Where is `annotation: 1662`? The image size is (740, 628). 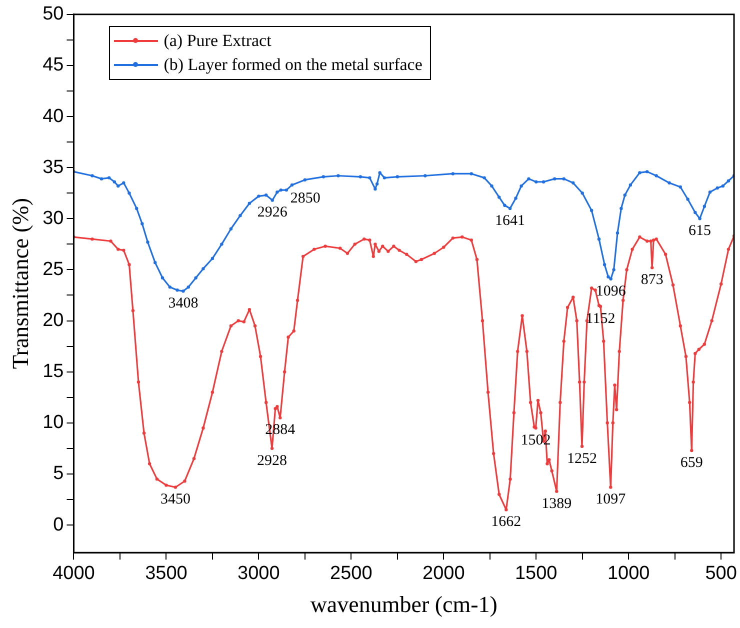
annotation: 1662 is located at coordinates (506, 522).